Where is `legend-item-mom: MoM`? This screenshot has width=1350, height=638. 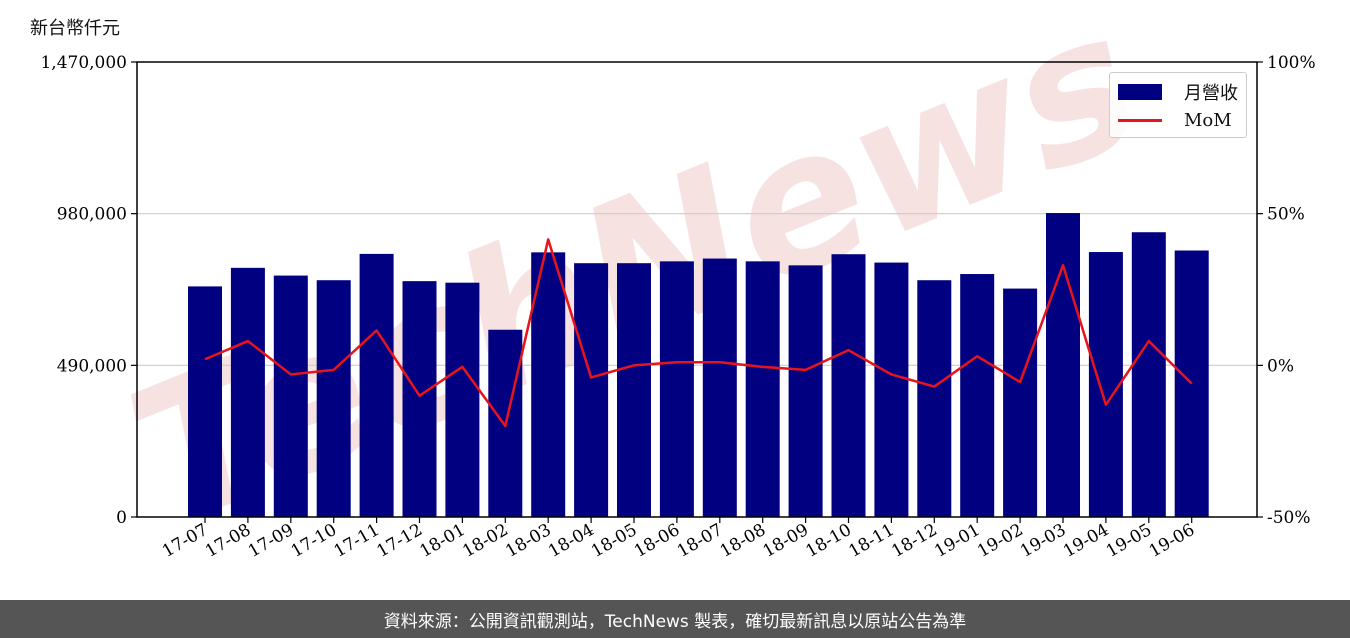 legend-item-mom: MoM is located at coordinates (1175, 120).